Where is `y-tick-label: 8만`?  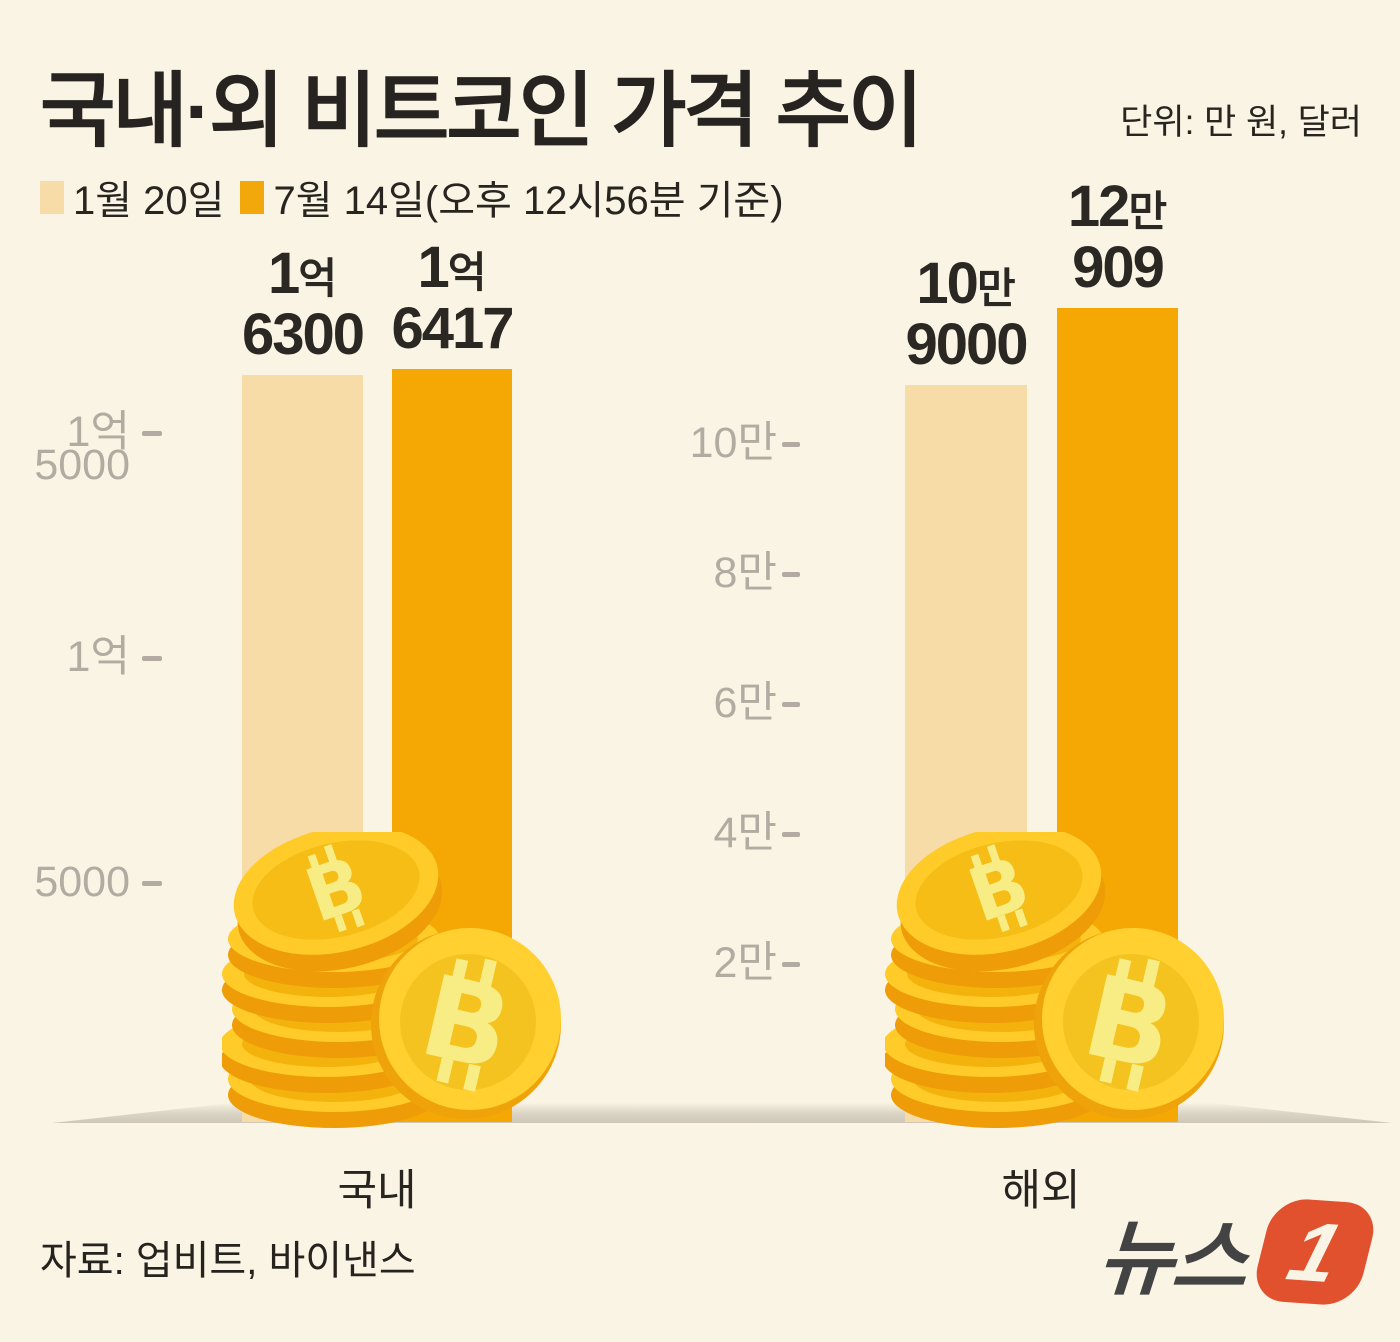 y-tick-label: 8만 is located at coordinates (745, 572).